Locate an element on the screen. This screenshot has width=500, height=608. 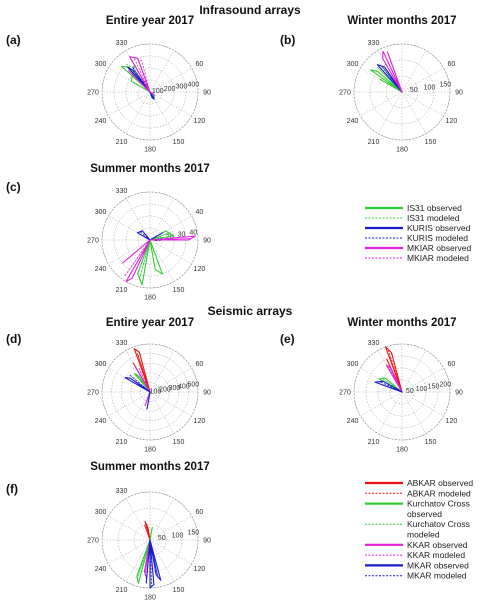
radial-tick-label: 40 is located at coordinates (193, 233).